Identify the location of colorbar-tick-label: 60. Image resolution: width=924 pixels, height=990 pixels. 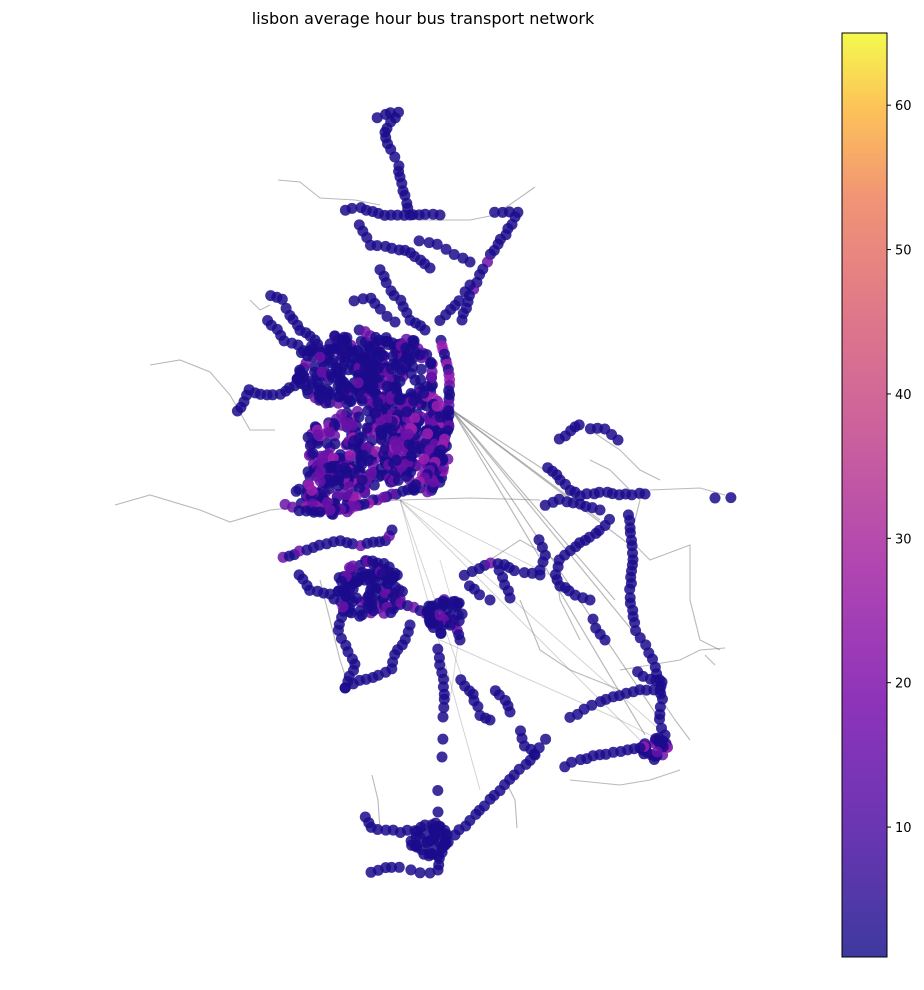
(903, 106).